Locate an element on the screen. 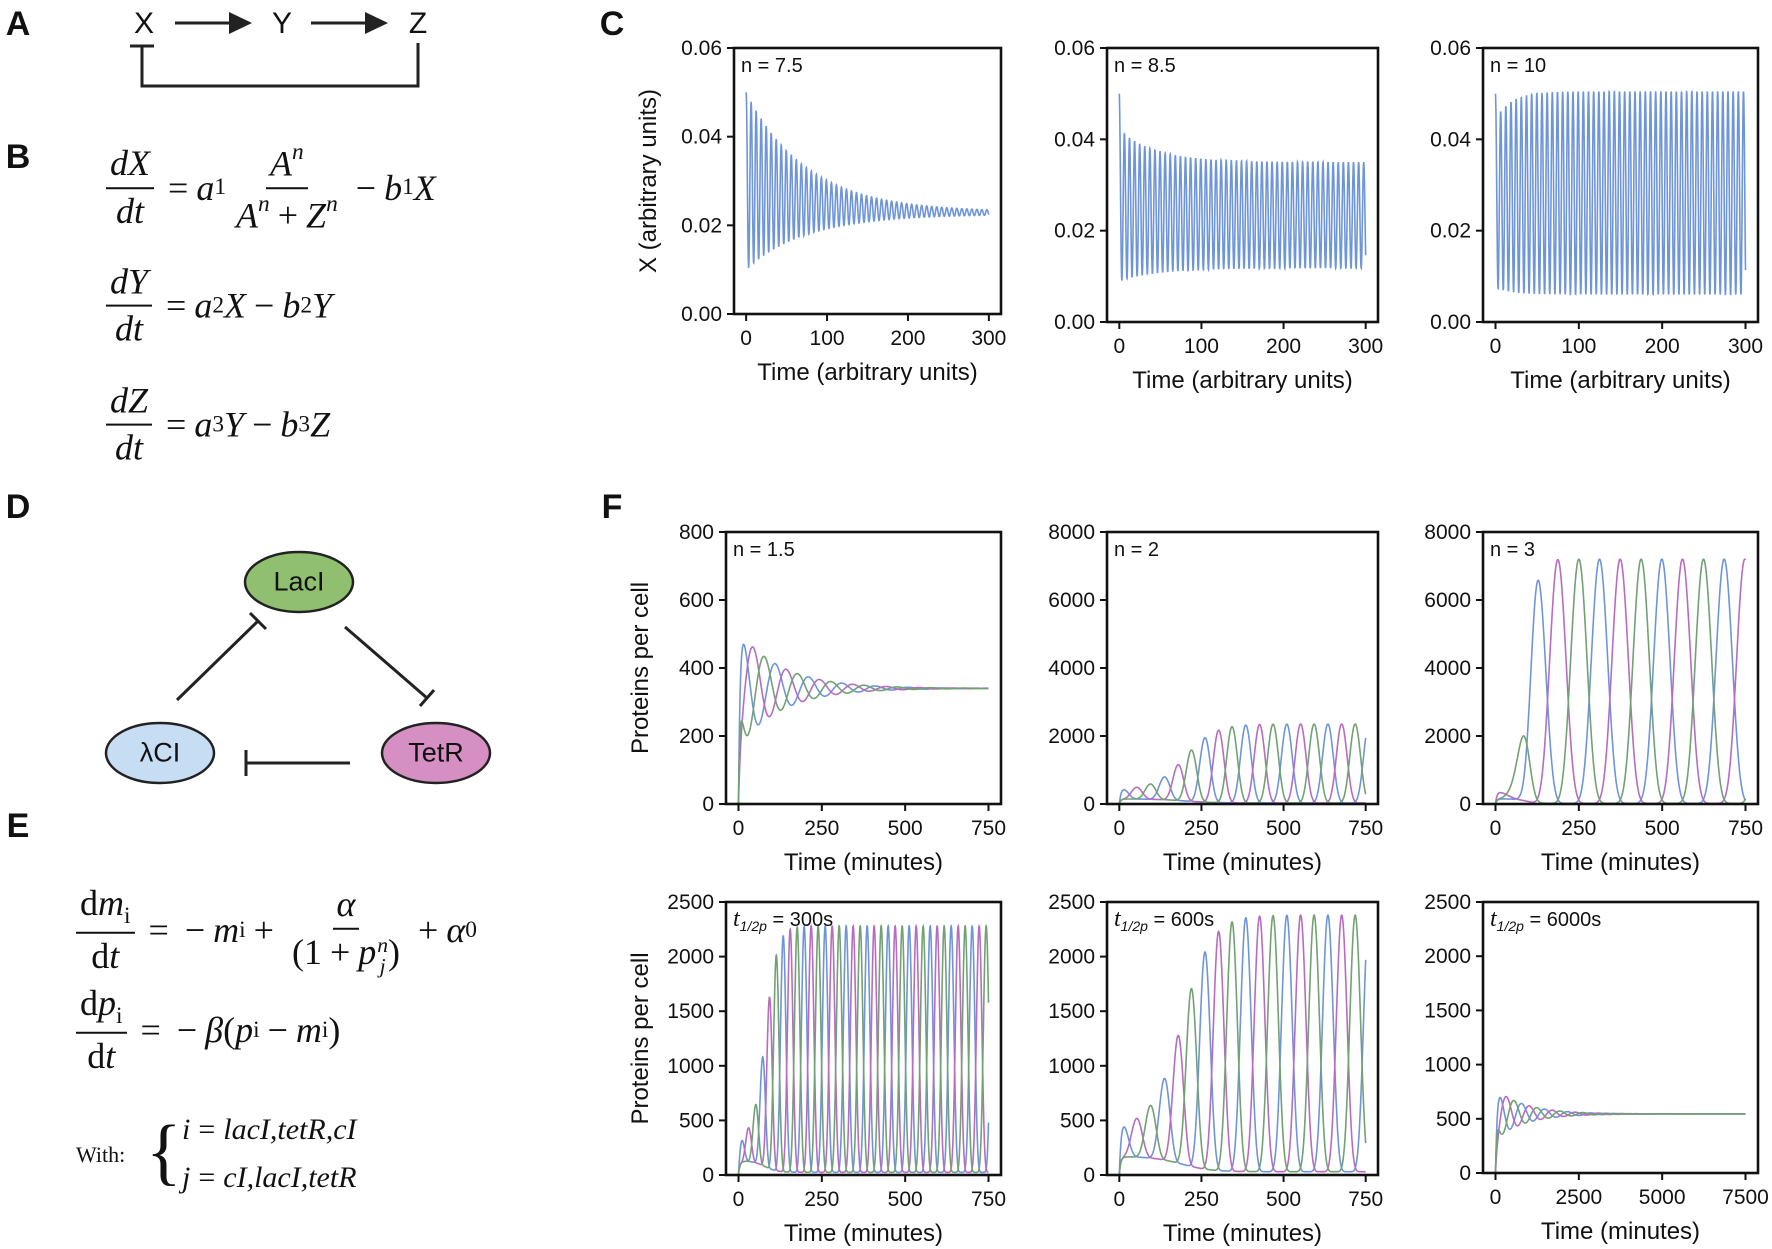 The width and height of the screenshot is (1772, 1249). node-label-tetr: TetR is located at coordinates (436, 752).